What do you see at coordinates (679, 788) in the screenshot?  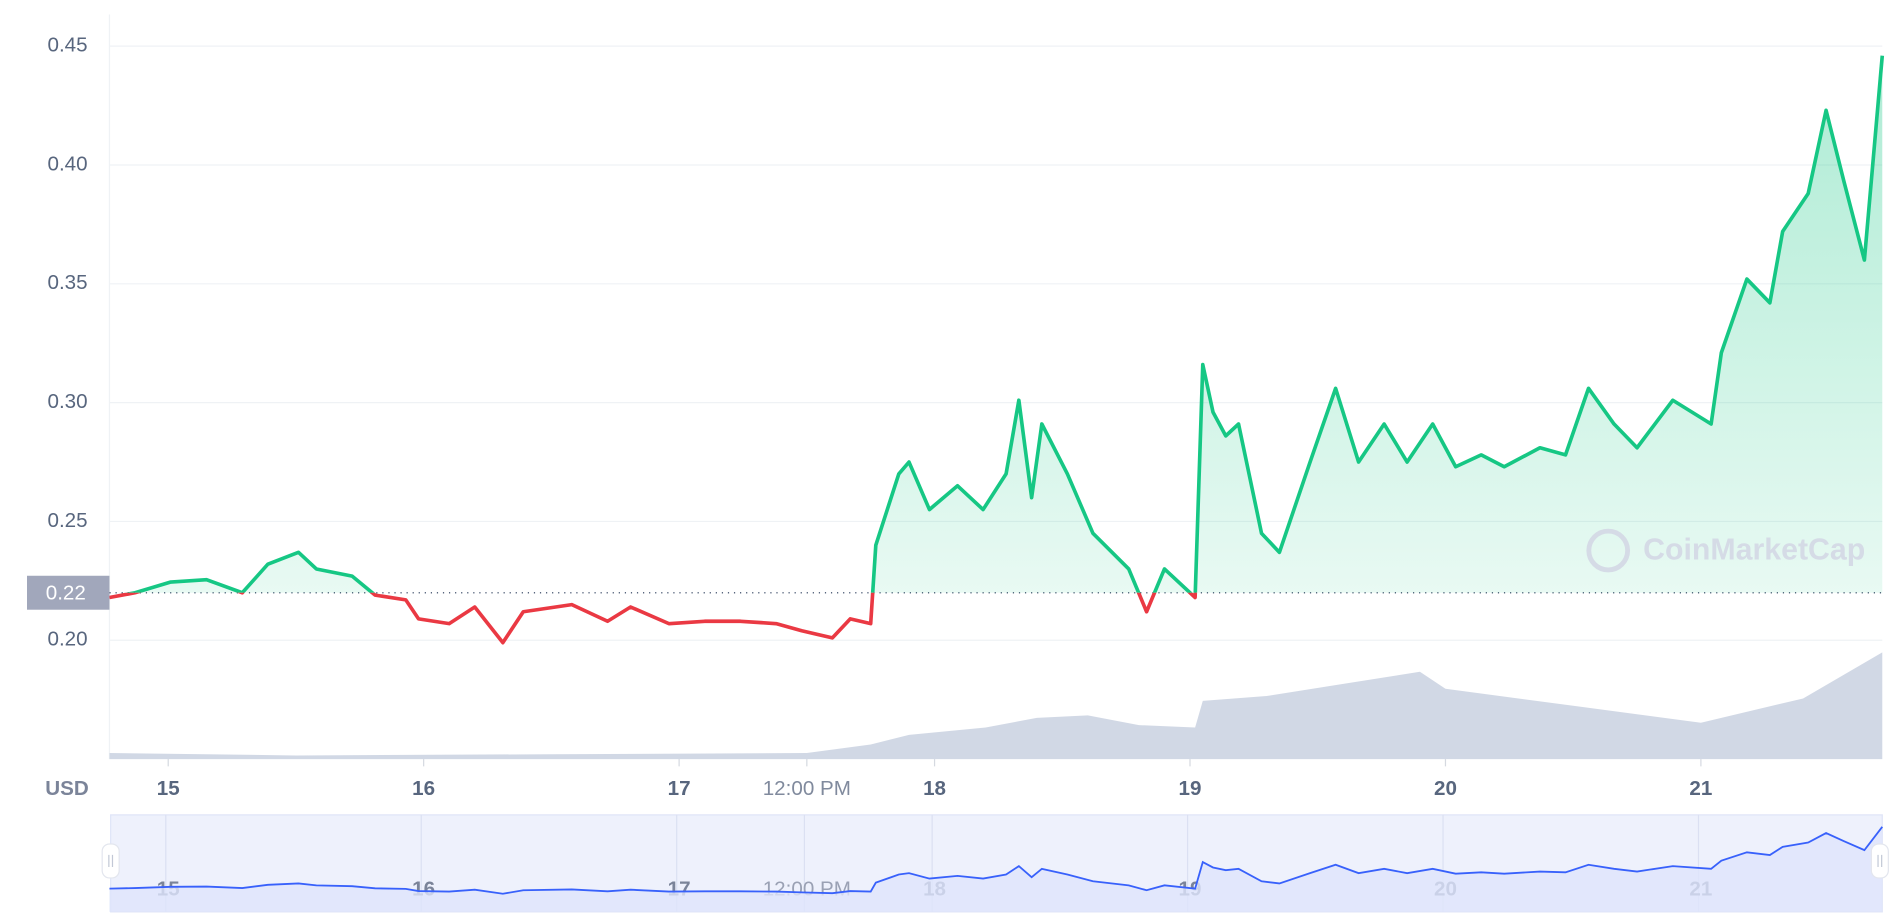 I see `x-tick-label: 17` at bounding box center [679, 788].